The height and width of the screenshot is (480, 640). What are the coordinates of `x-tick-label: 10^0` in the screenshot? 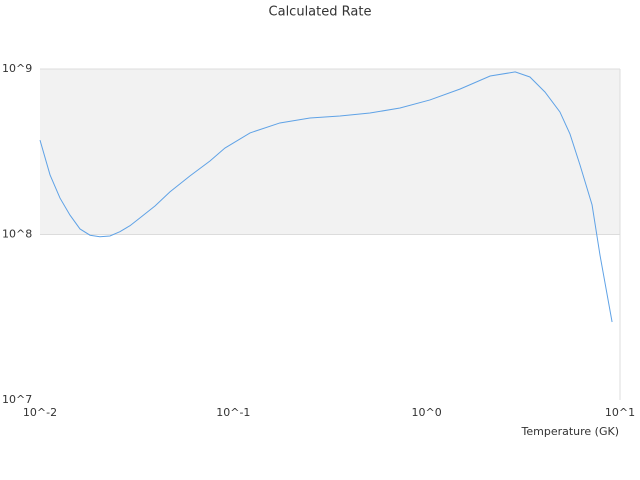 It's located at (427, 412).